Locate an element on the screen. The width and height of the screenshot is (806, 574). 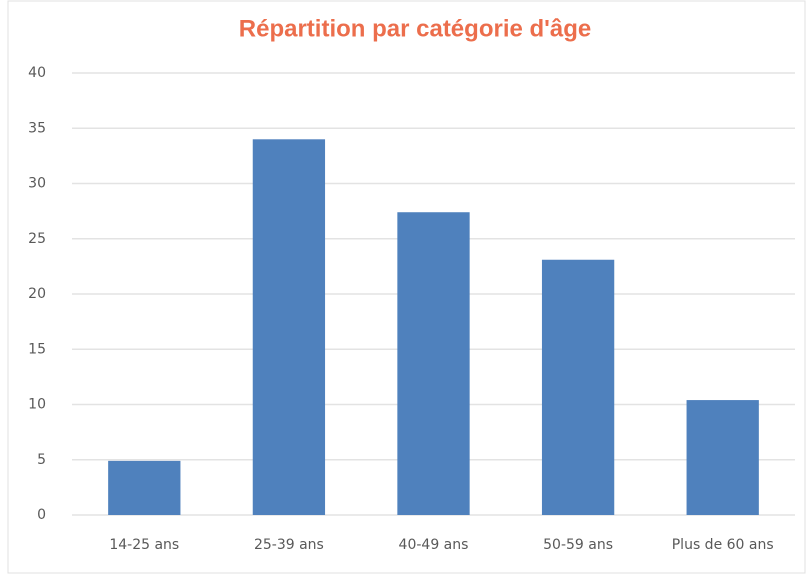
y-tick-label: 25 is located at coordinates (37, 239).